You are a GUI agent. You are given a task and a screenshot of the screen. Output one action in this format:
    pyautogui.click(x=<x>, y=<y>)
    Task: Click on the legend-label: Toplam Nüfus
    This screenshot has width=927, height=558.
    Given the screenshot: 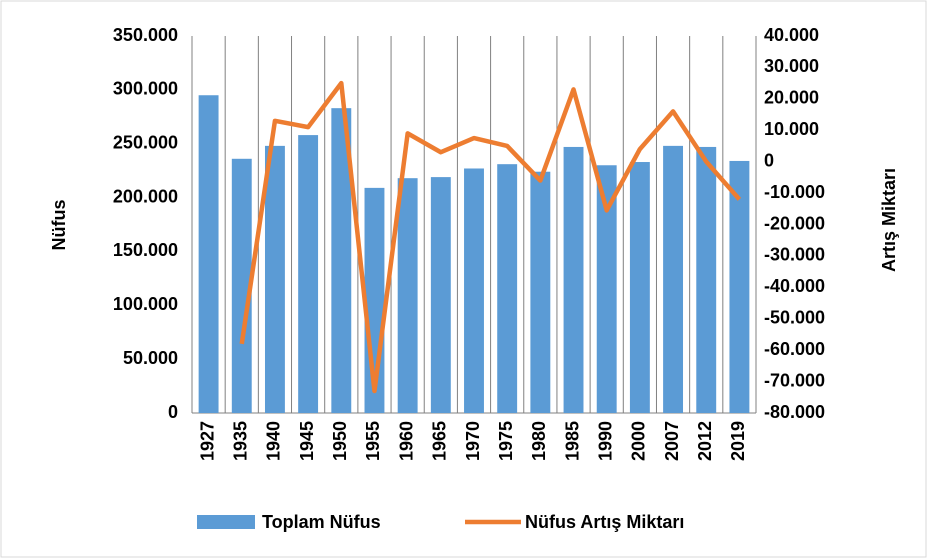 What is the action you would take?
    pyautogui.click(x=321, y=522)
    